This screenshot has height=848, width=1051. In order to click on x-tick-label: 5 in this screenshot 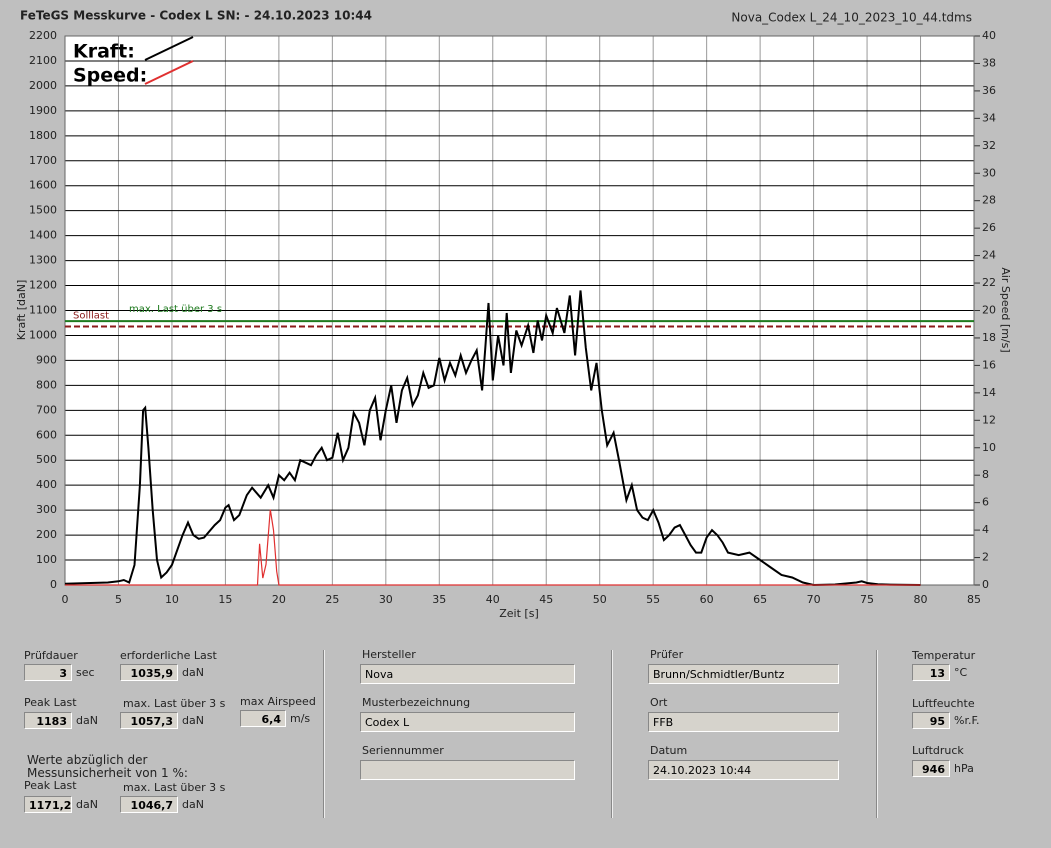, I will do `click(118, 599)`.